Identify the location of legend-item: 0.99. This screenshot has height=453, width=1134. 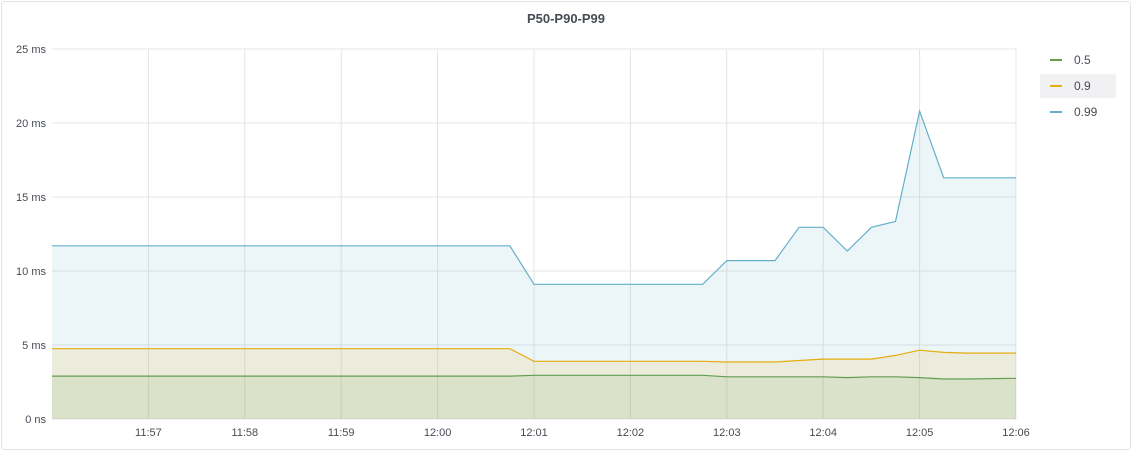
(1078, 112).